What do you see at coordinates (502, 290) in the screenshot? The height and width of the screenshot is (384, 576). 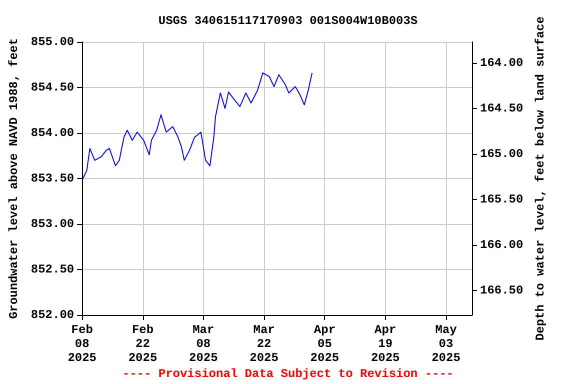 I see `y2-tick-label: 166.50` at bounding box center [502, 290].